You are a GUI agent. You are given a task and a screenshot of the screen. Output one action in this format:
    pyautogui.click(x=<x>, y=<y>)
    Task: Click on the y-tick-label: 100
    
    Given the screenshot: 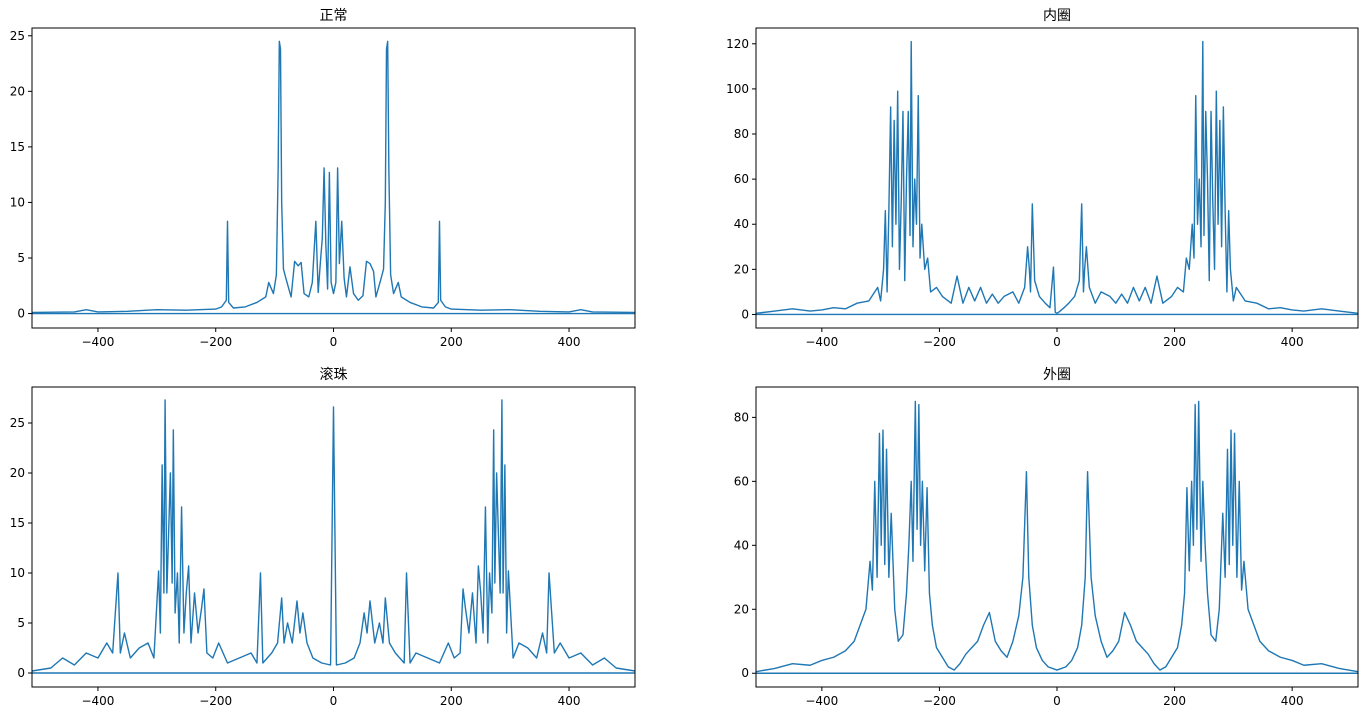 What is the action you would take?
    pyautogui.click(x=737, y=89)
    